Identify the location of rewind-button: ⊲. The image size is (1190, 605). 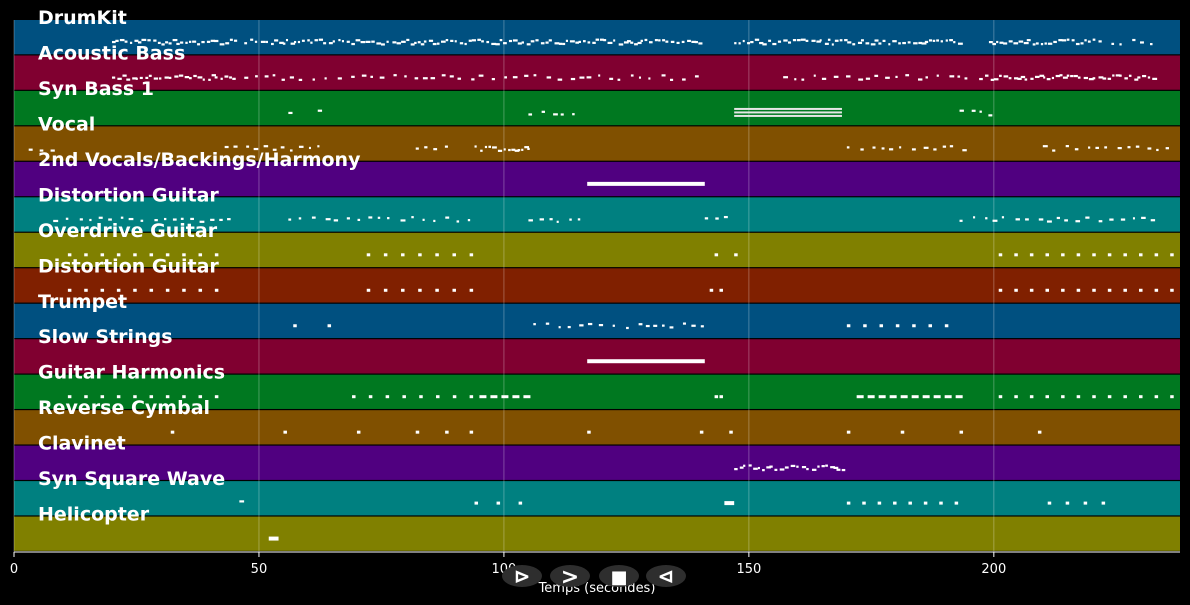
(666, 576).